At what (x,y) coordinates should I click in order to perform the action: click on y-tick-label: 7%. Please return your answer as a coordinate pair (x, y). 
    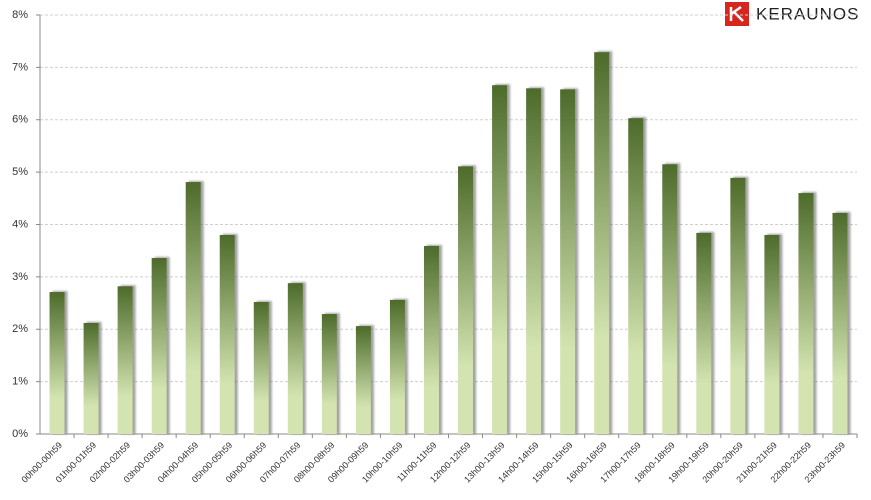
    Looking at the image, I should click on (20, 67).